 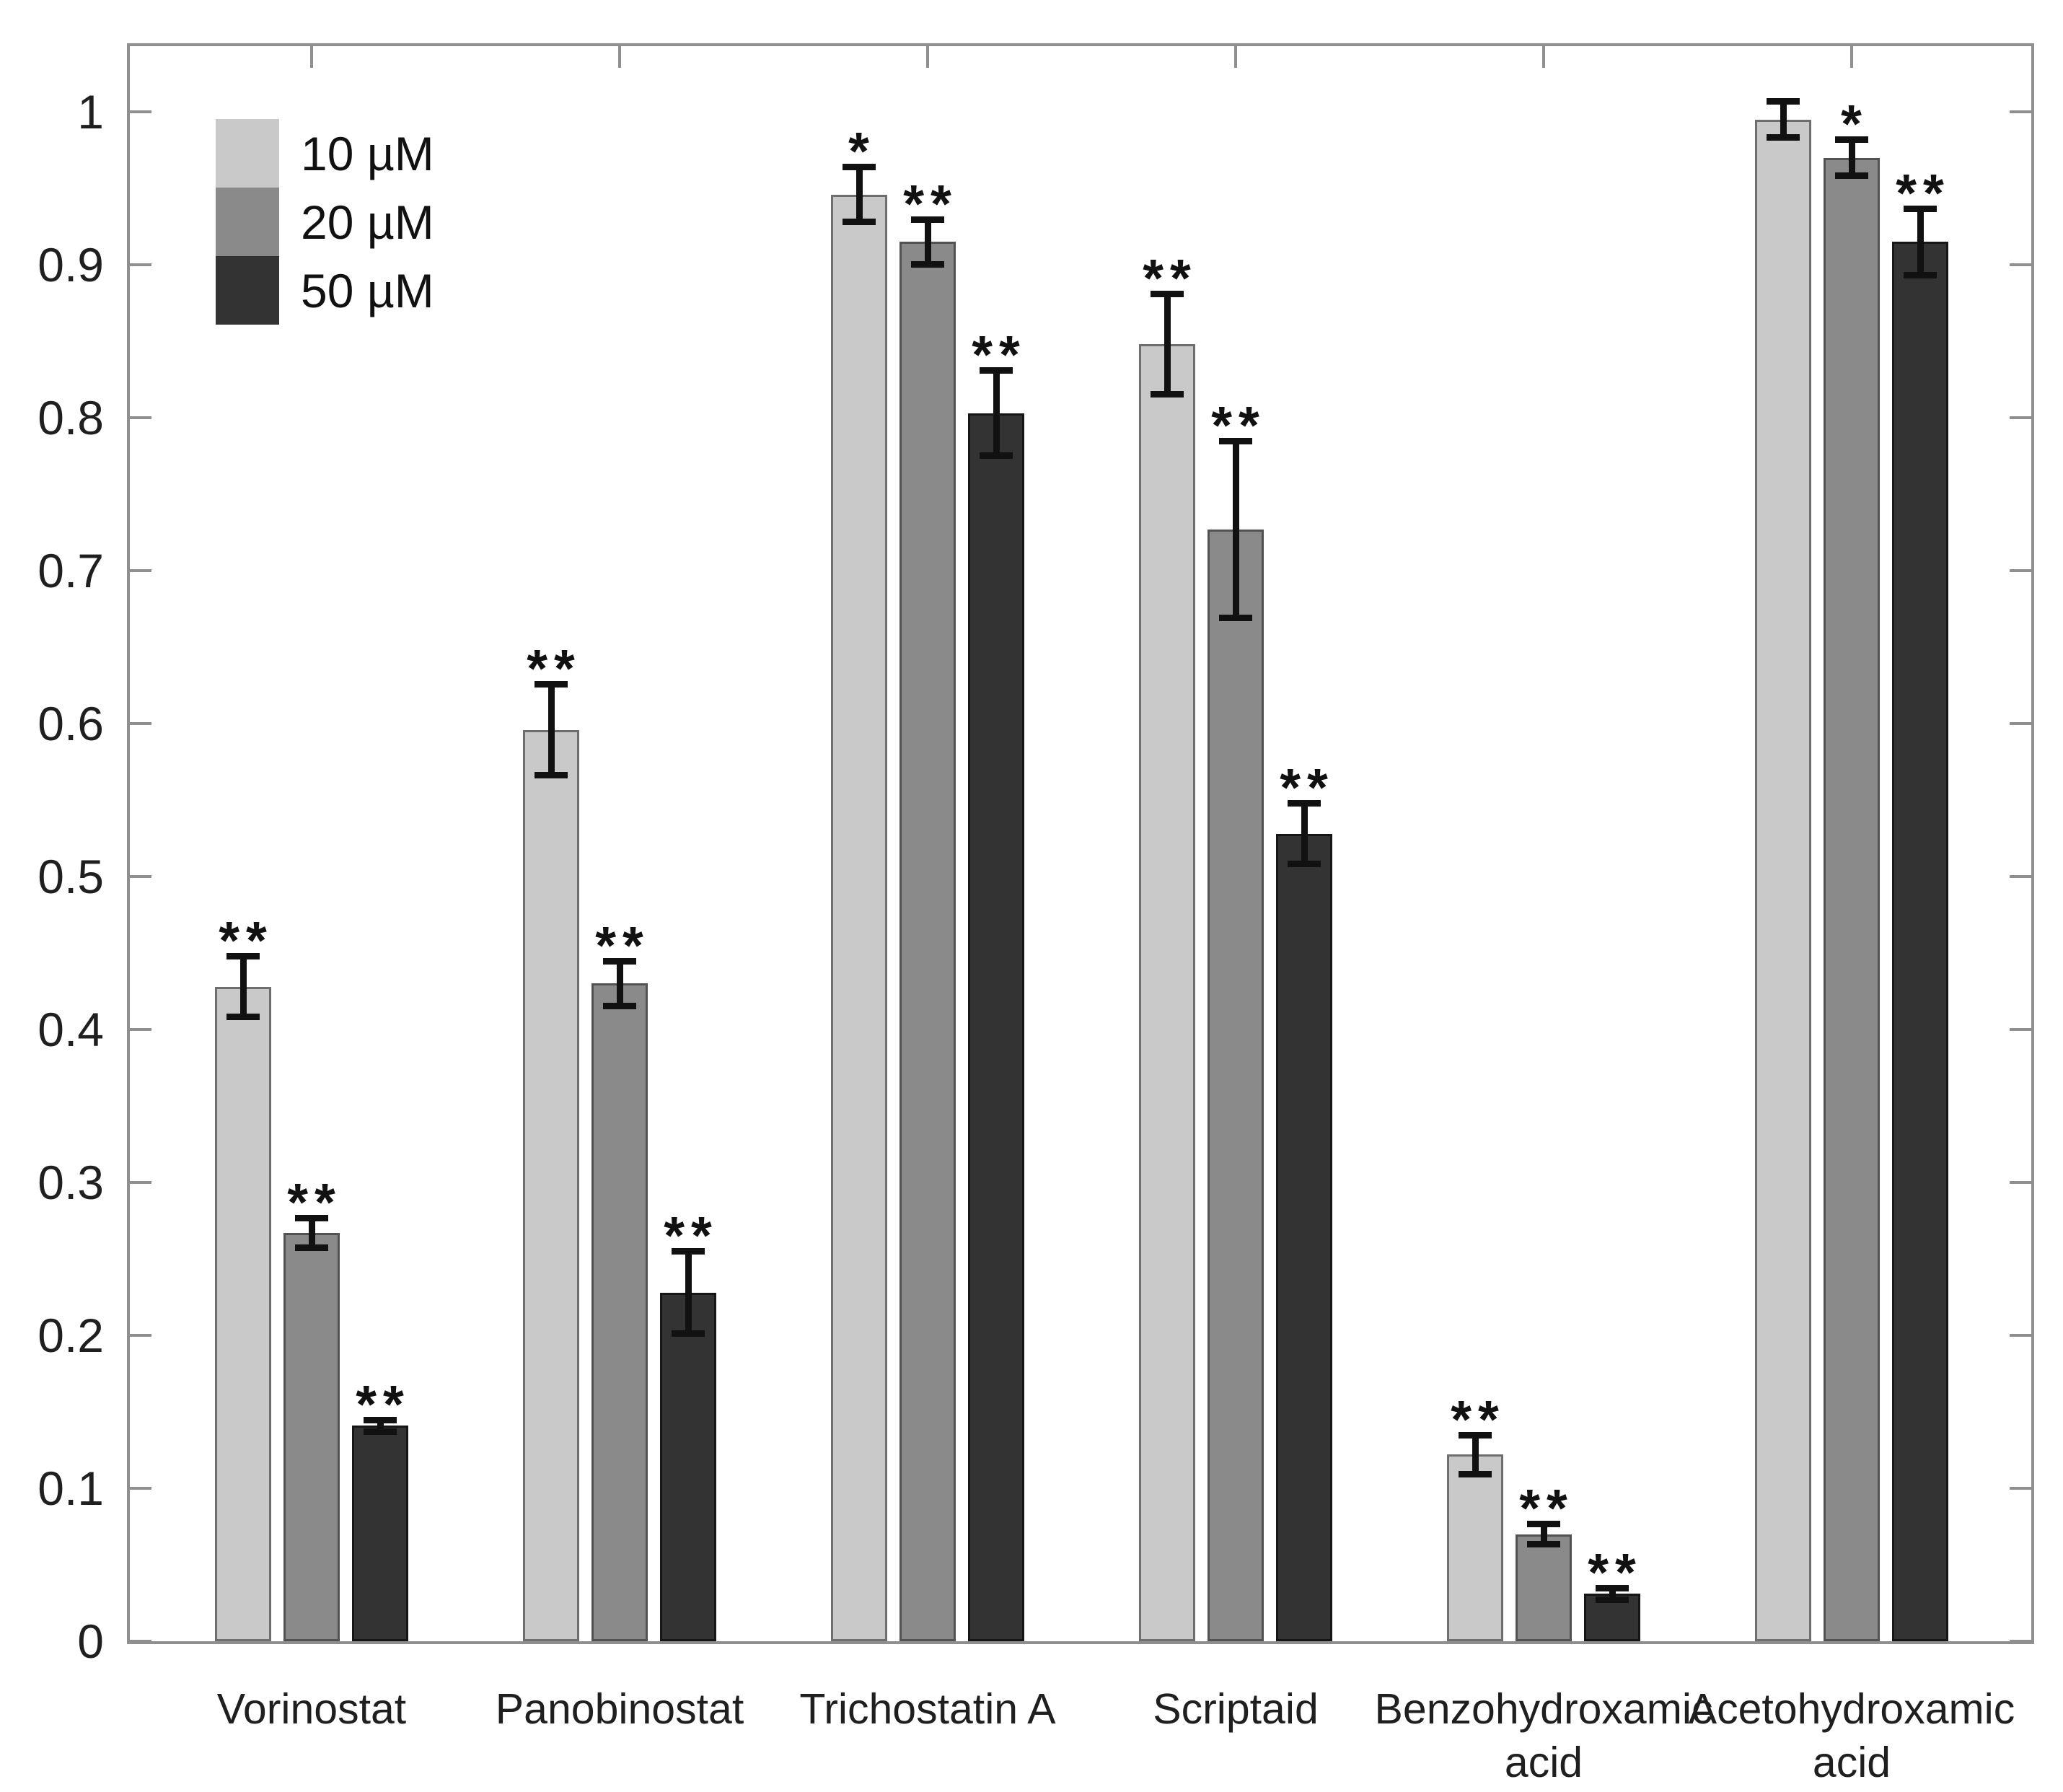 I want to click on y-tick-label: 0.3, so click(x=71, y=1183).